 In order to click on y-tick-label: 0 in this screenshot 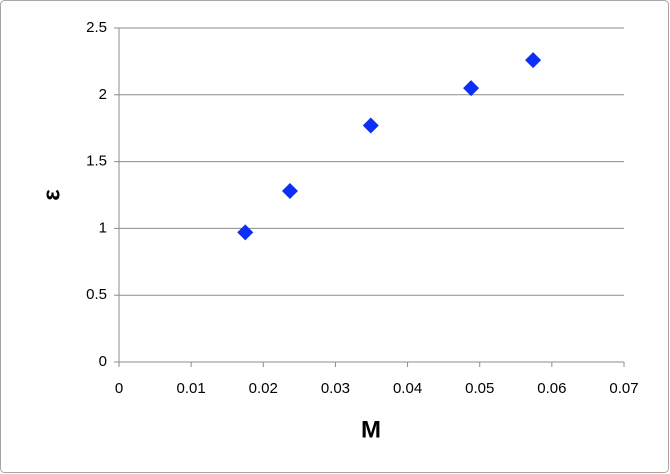, I will do `click(103, 361)`.